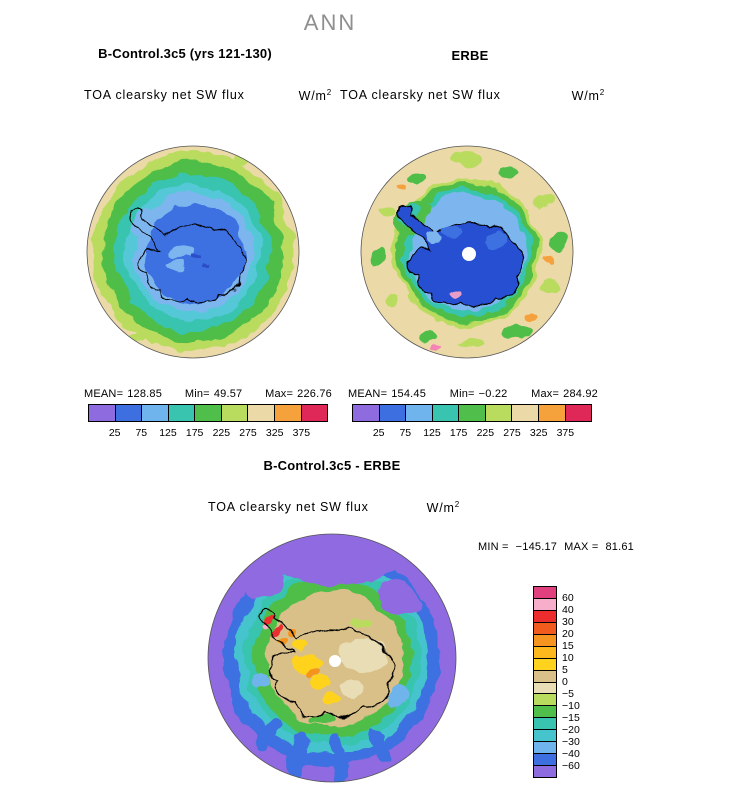  What do you see at coordinates (568, 646) in the screenshot?
I see `colorbar-tick: 15` at bounding box center [568, 646].